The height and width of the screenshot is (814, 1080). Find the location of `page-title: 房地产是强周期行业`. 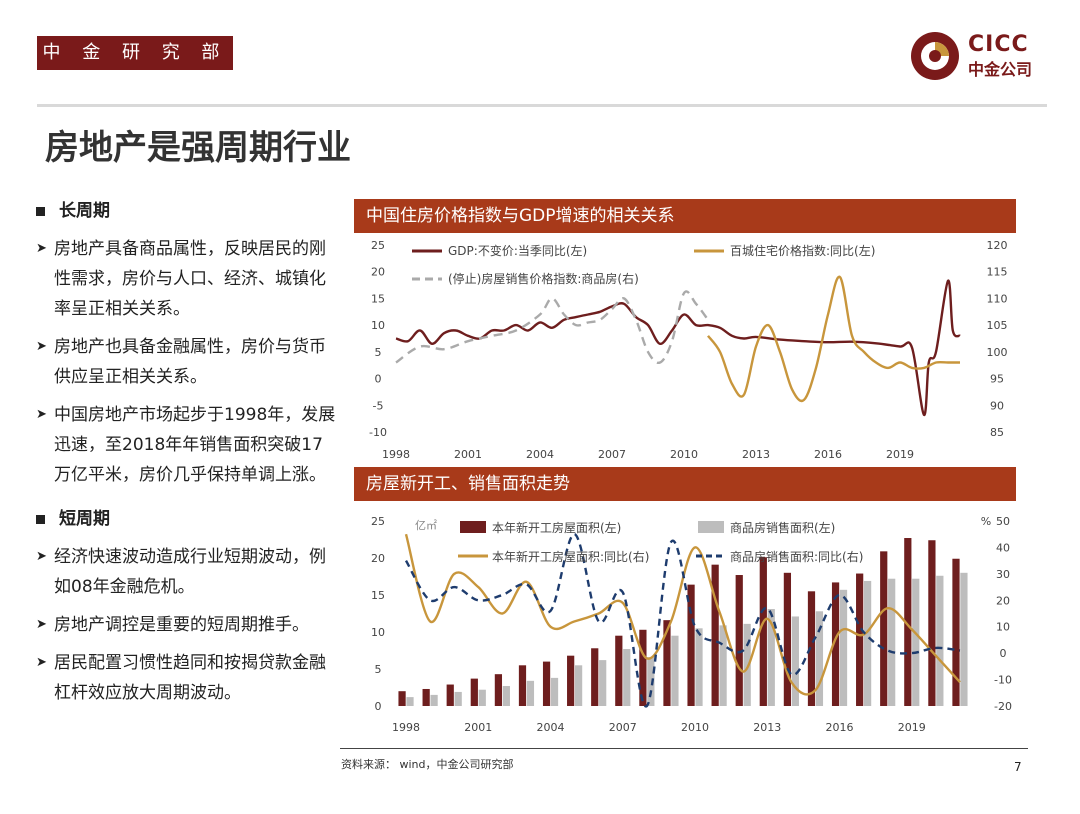

page-title: 房地产是强周期行业 is located at coordinates (198, 148).